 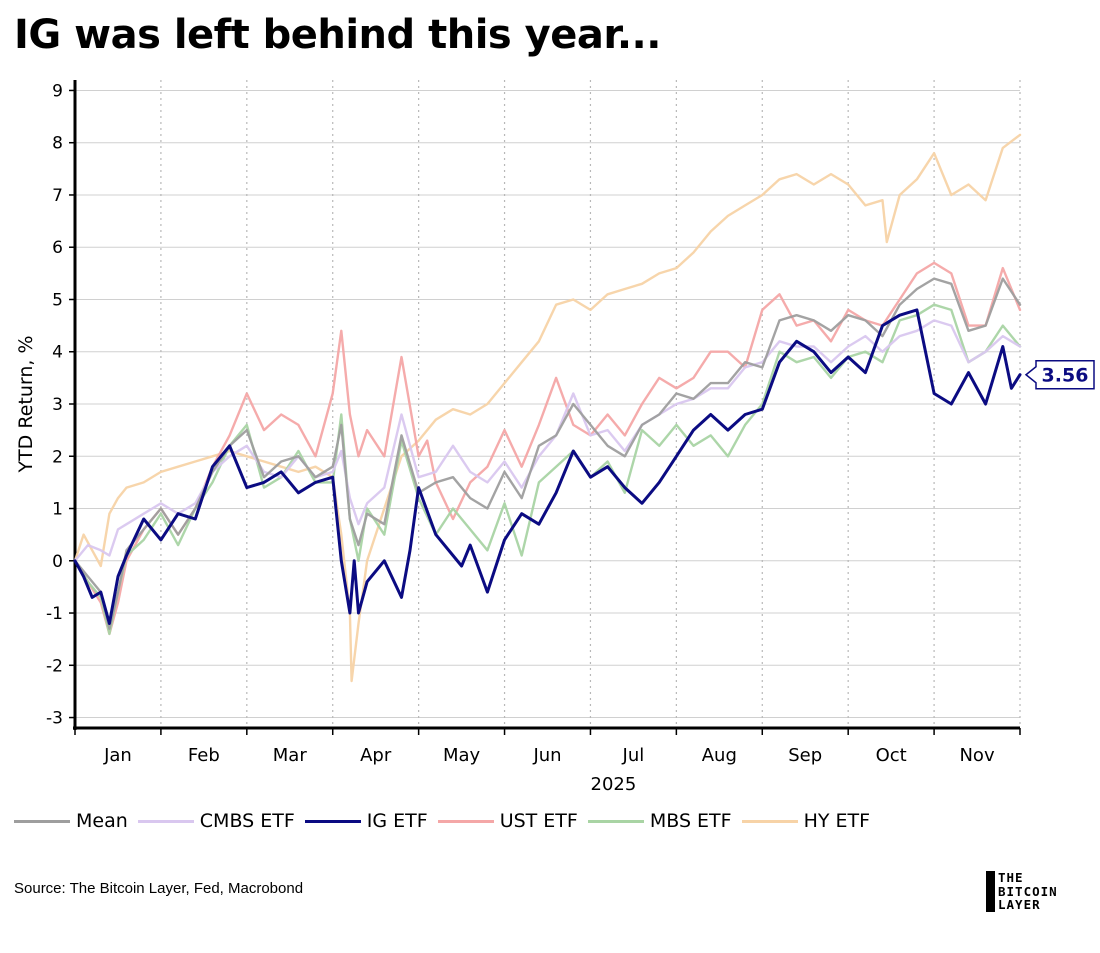 I want to click on legend-label: HY ETF, so click(x=837, y=821).